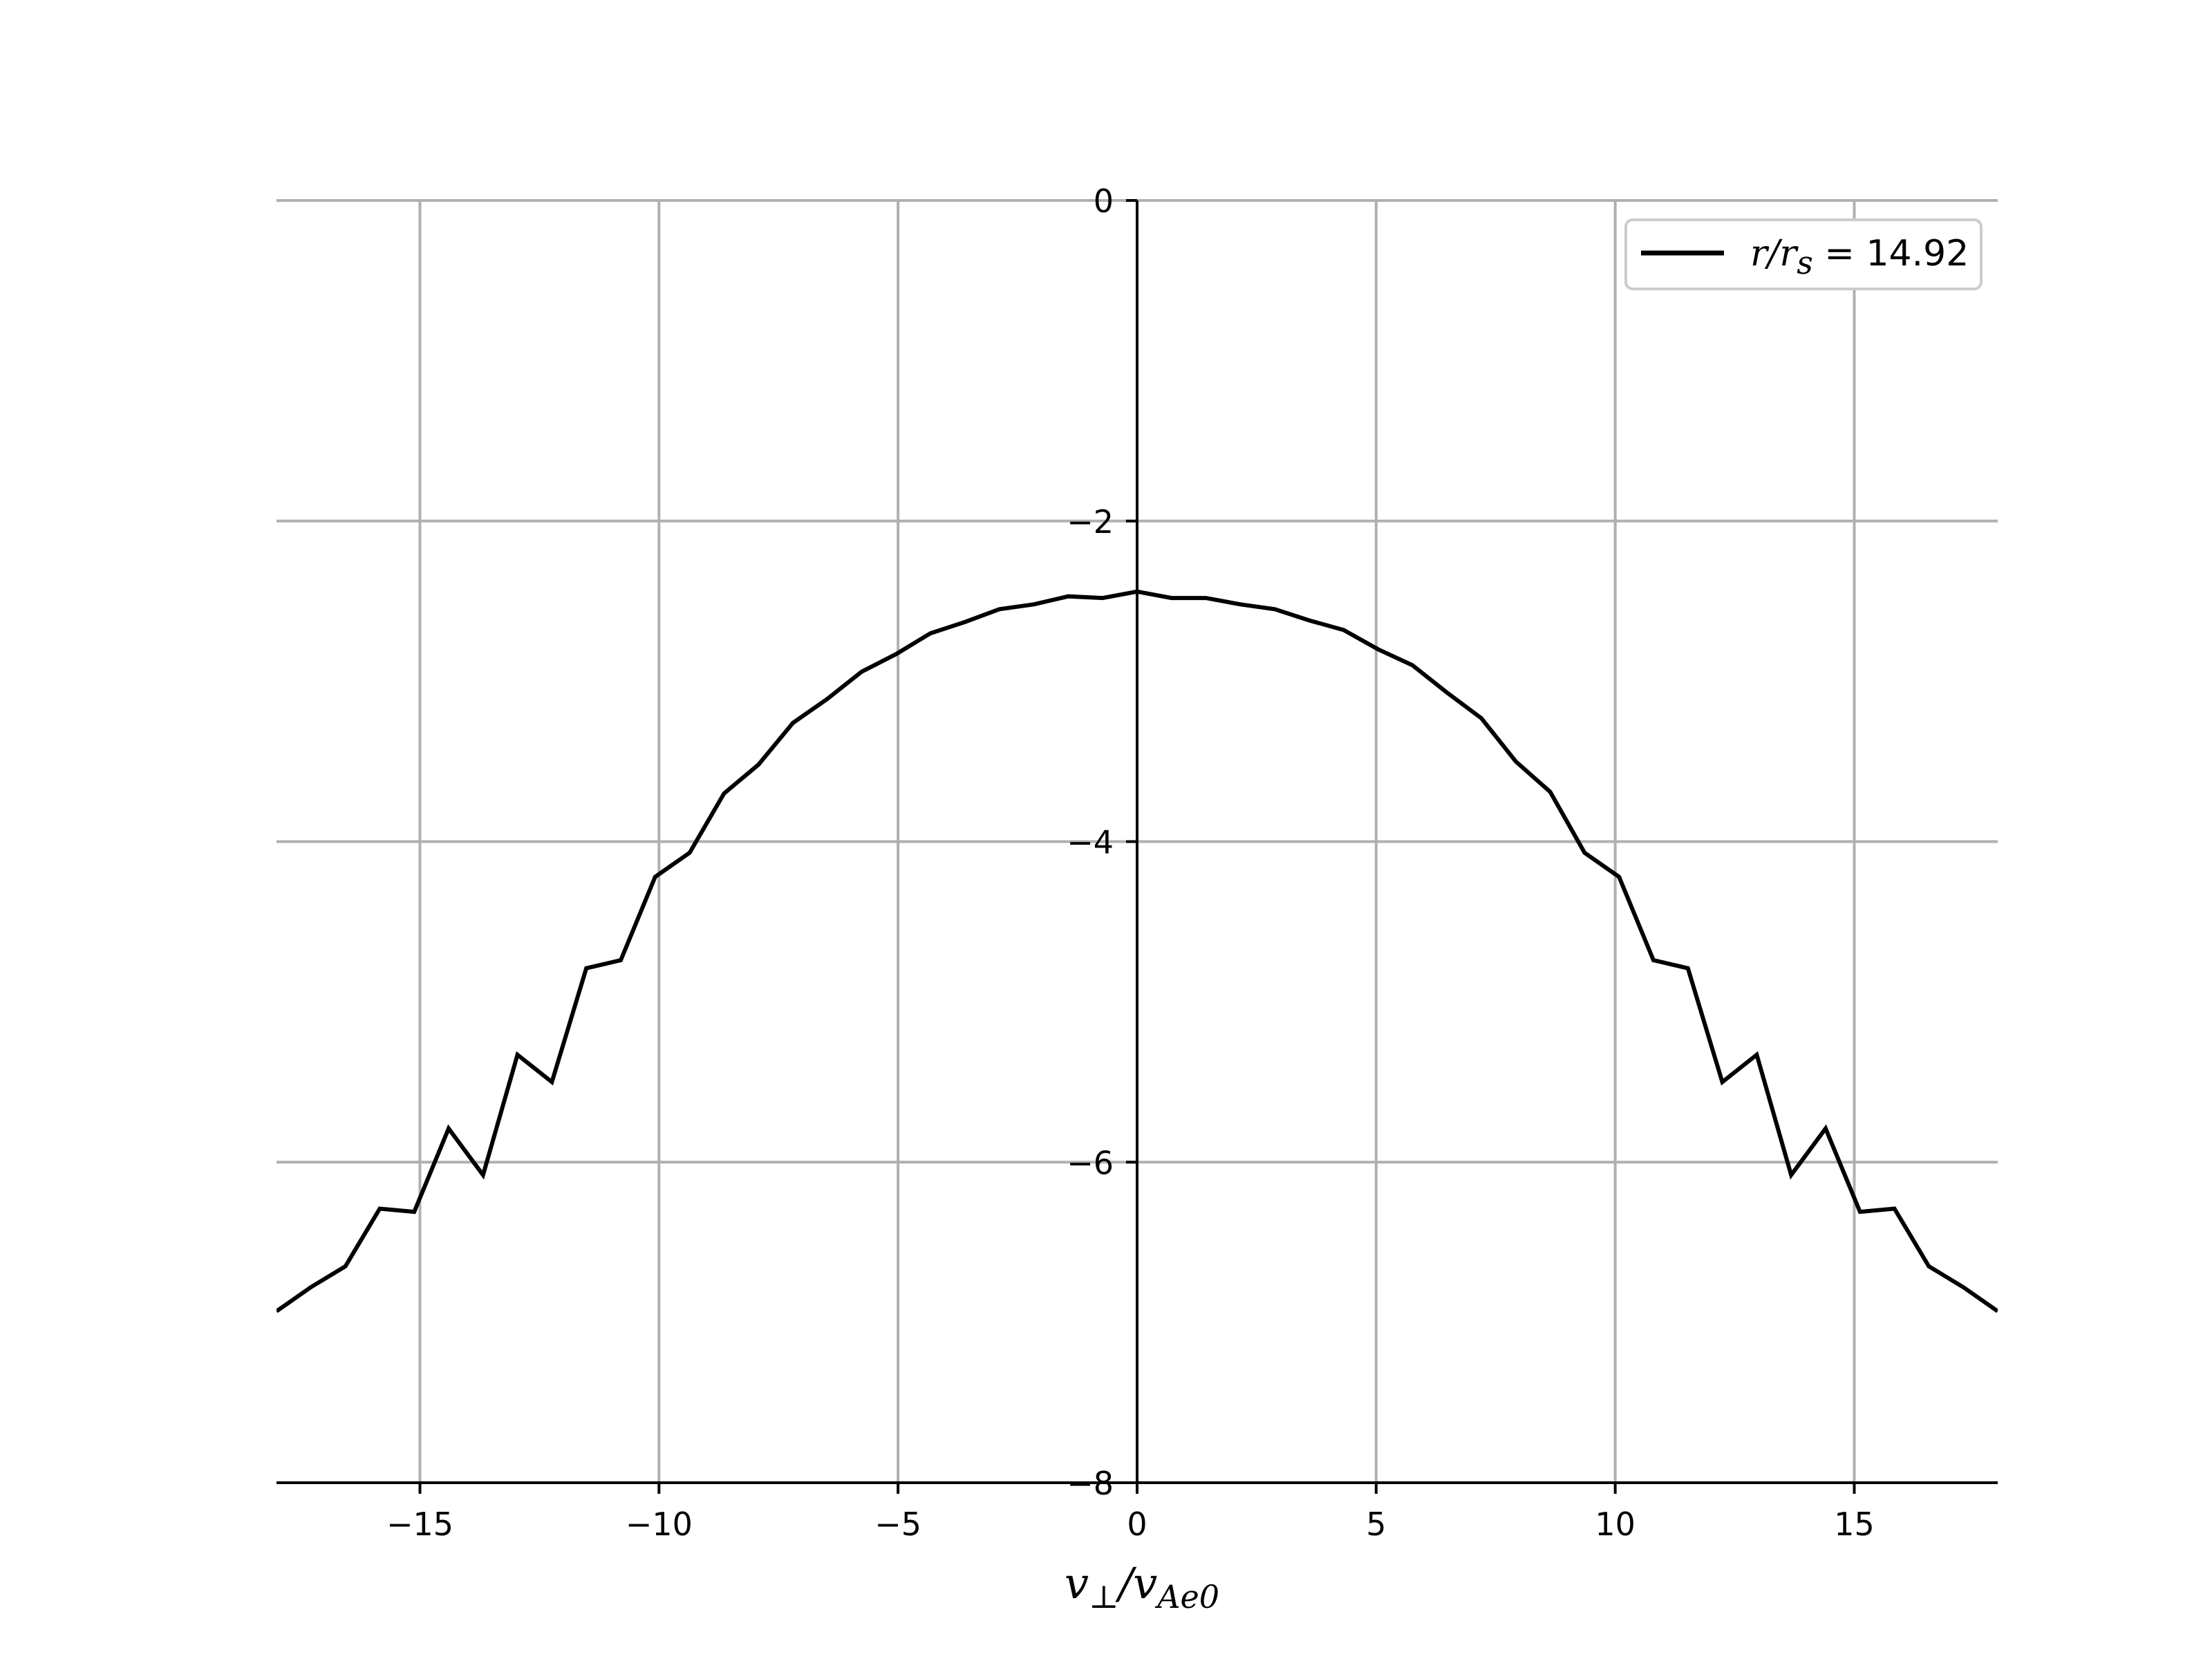 The height and width of the screenshot is (1659, 2212). Describe the element at coordinates (419, 1525) in the screenshot. I see `x-tick-label: −15` at that location.